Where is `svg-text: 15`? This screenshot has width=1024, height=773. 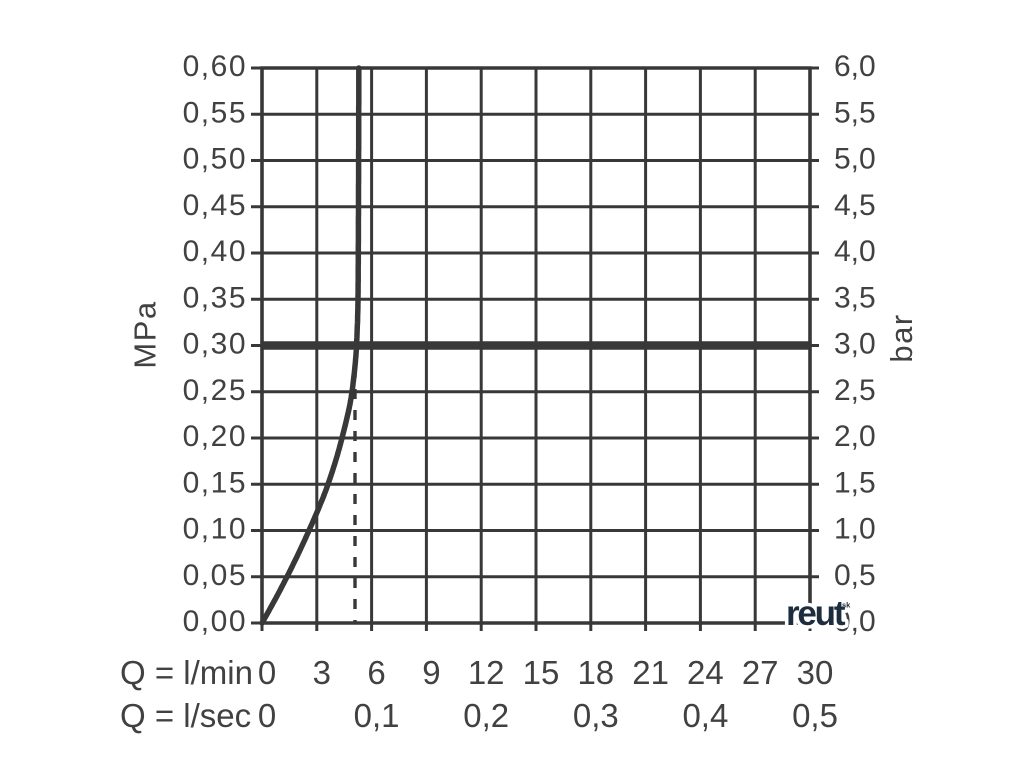 svg-text: 15 is located at coordinates (541, 672).